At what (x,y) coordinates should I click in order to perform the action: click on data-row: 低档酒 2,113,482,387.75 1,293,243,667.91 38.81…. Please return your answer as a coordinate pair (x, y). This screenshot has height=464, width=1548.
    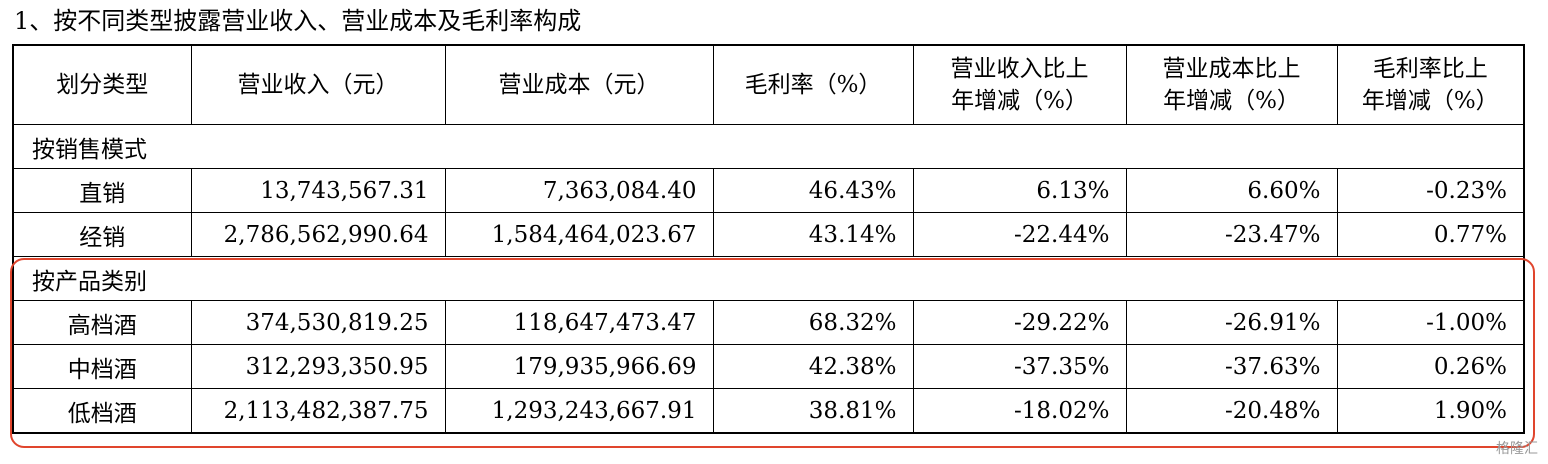
    Looking at the image, I should click on (768, 411).